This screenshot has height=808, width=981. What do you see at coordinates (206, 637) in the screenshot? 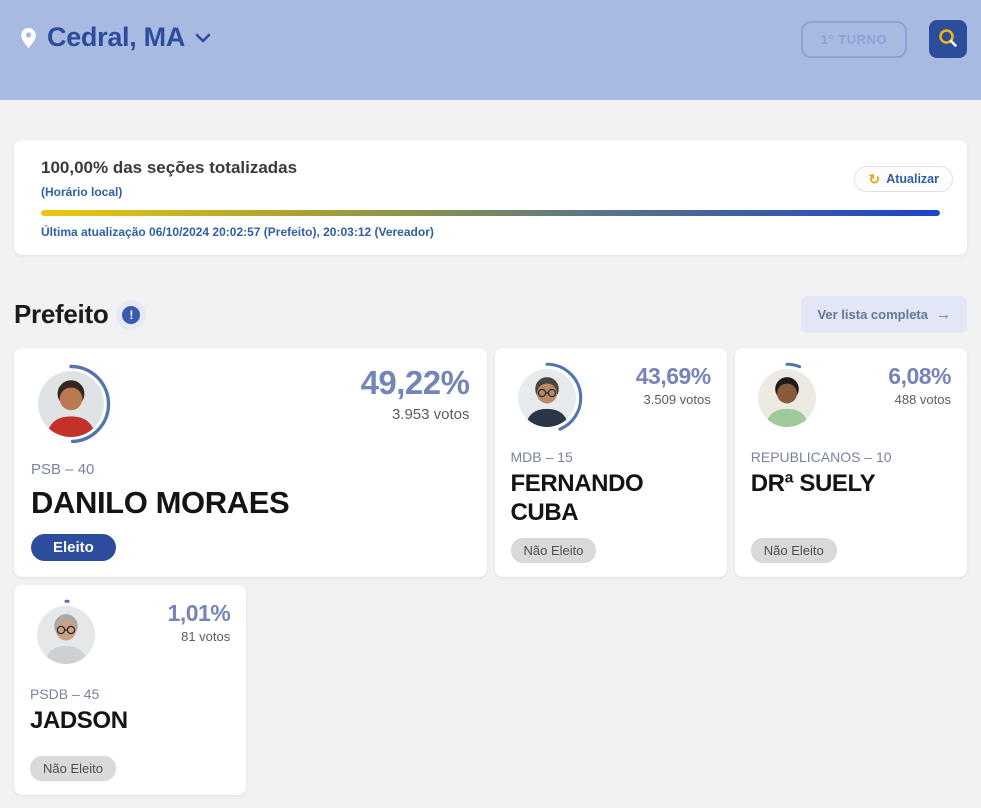
I see `vote-count: 81 votos` at bounding box center [206, 637].